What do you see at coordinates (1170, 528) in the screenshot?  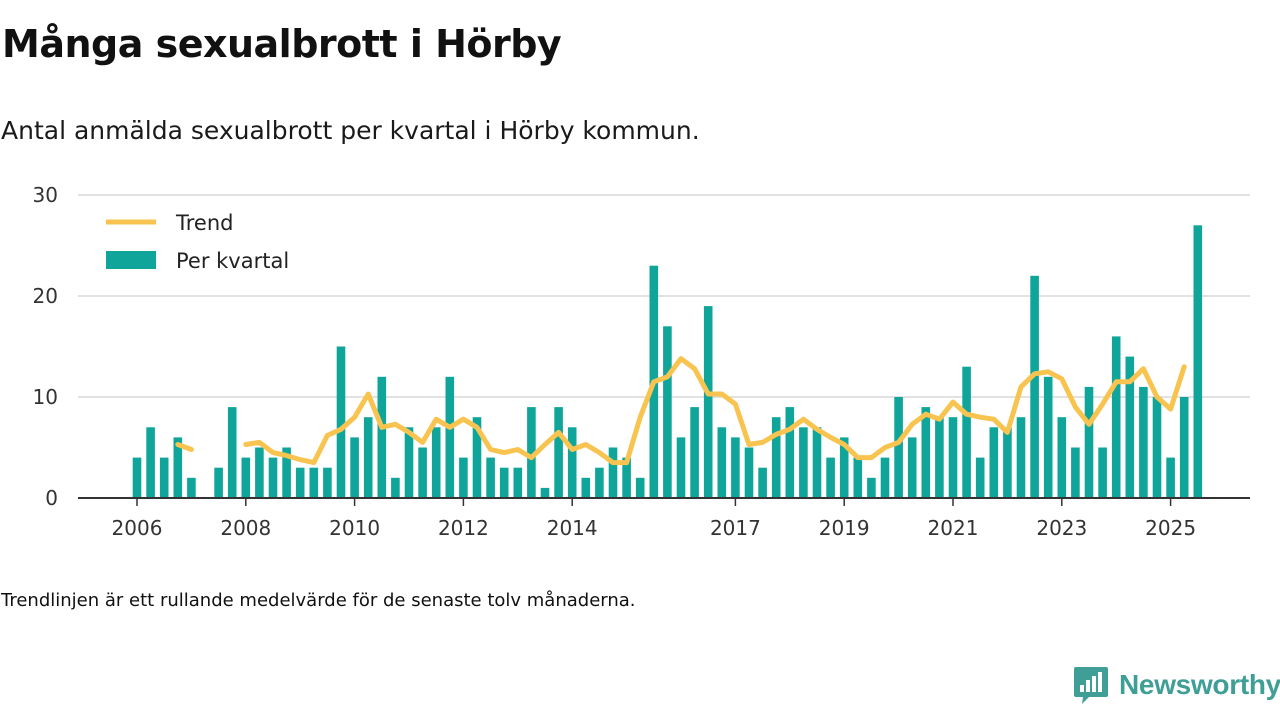 I see `x-tick-label: 2025` at bounding box center [1170, 528].